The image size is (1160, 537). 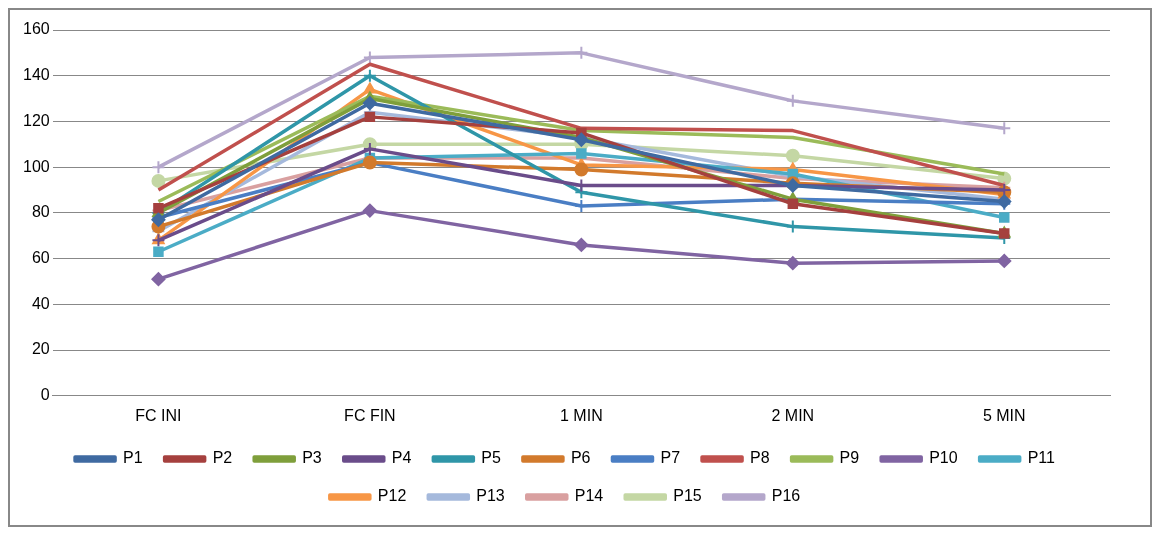 What do you see at coordinates (670, 458) in the screenshot?
I see `legend-label: P7` at bounding box center [670, 458].